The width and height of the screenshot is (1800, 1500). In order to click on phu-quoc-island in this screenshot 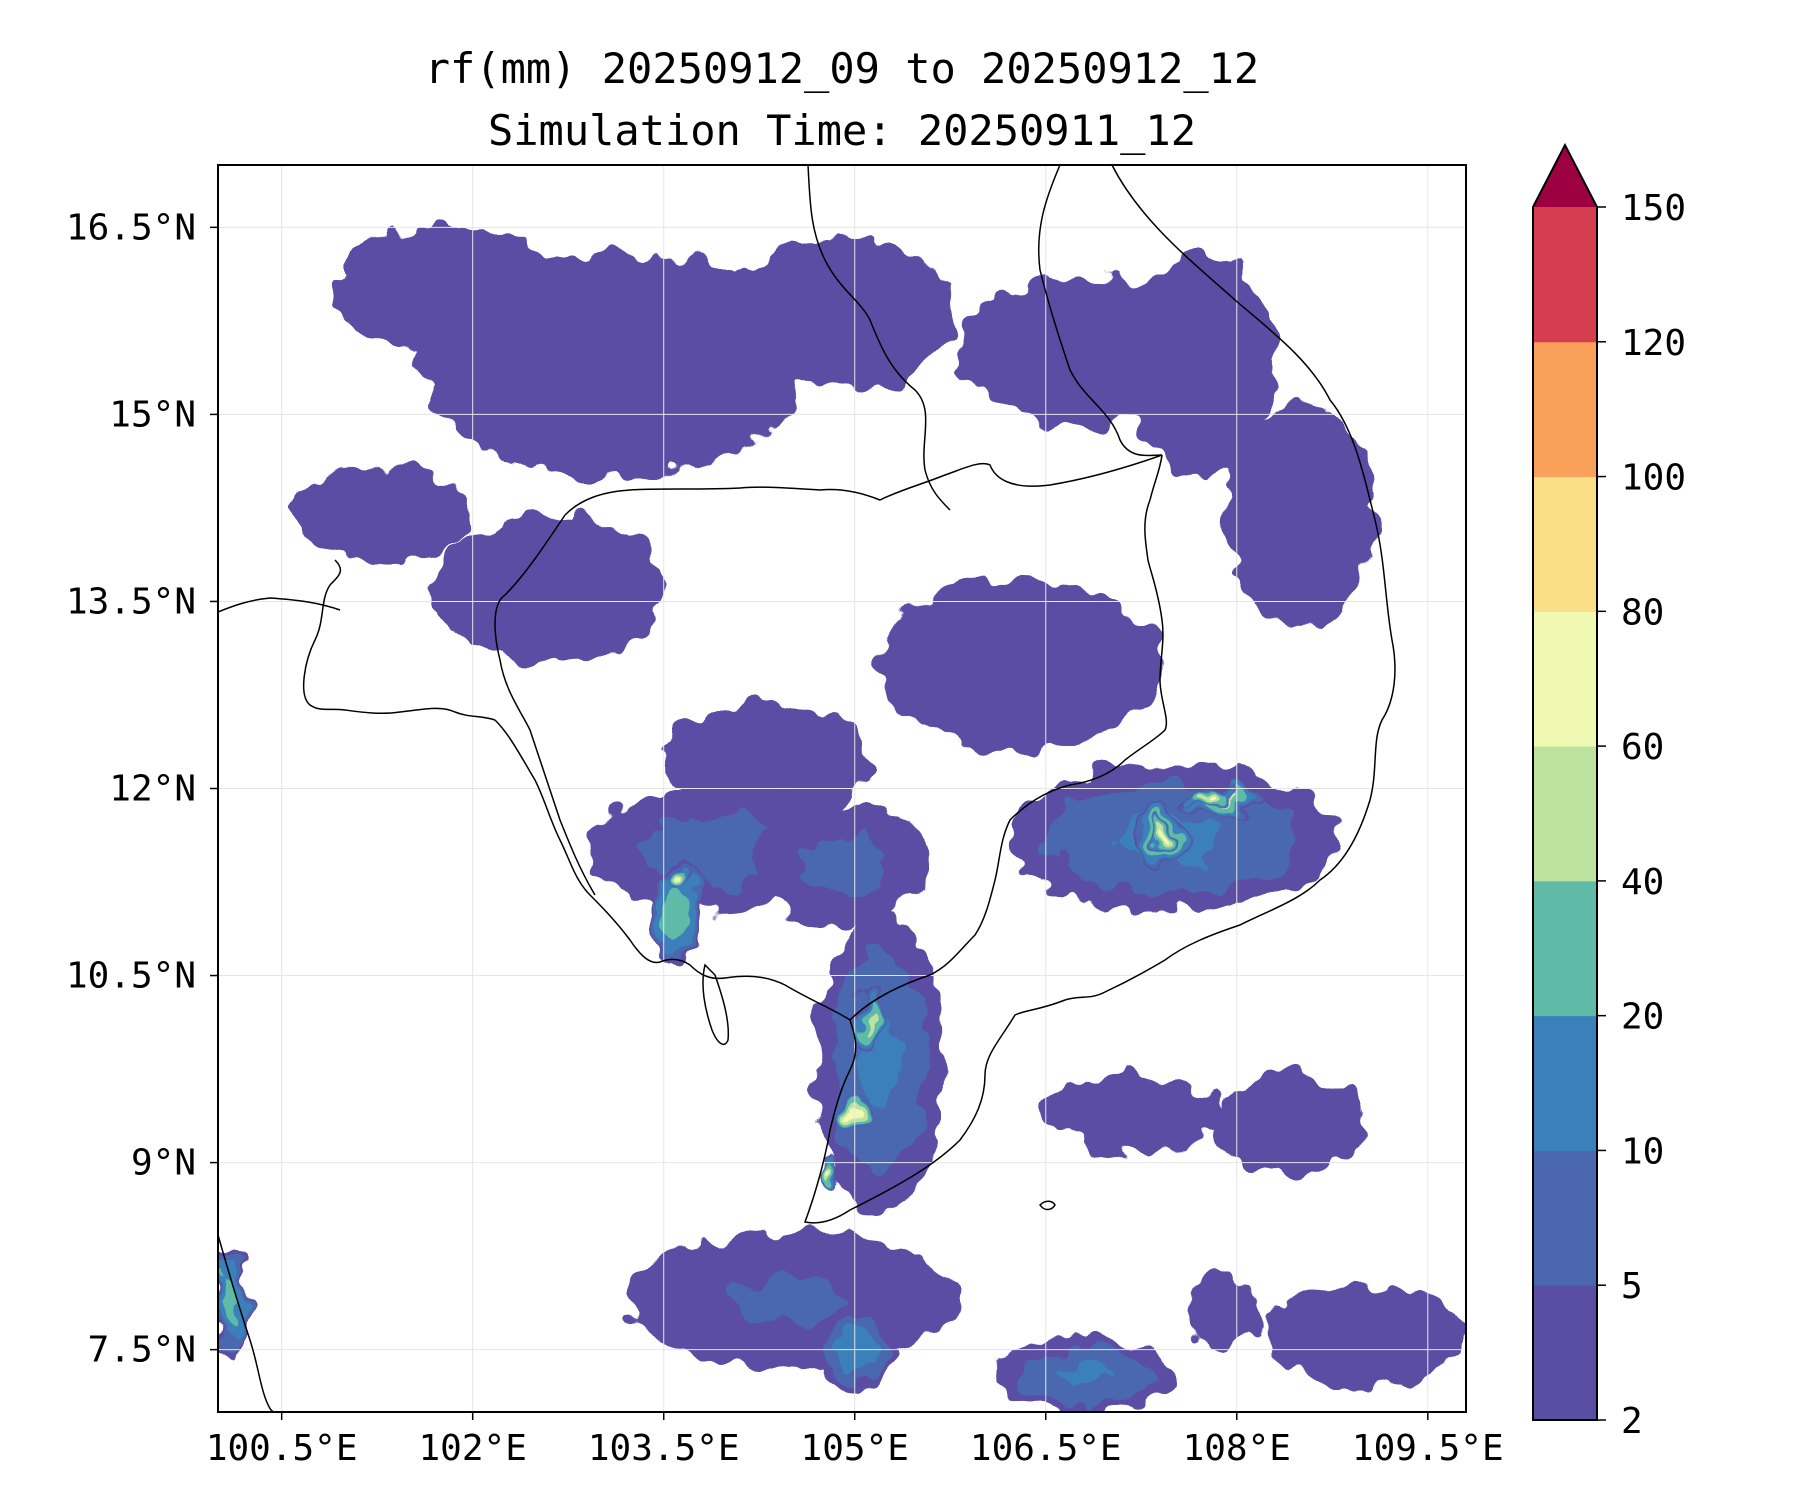, I will do `click(716, 1004)`.